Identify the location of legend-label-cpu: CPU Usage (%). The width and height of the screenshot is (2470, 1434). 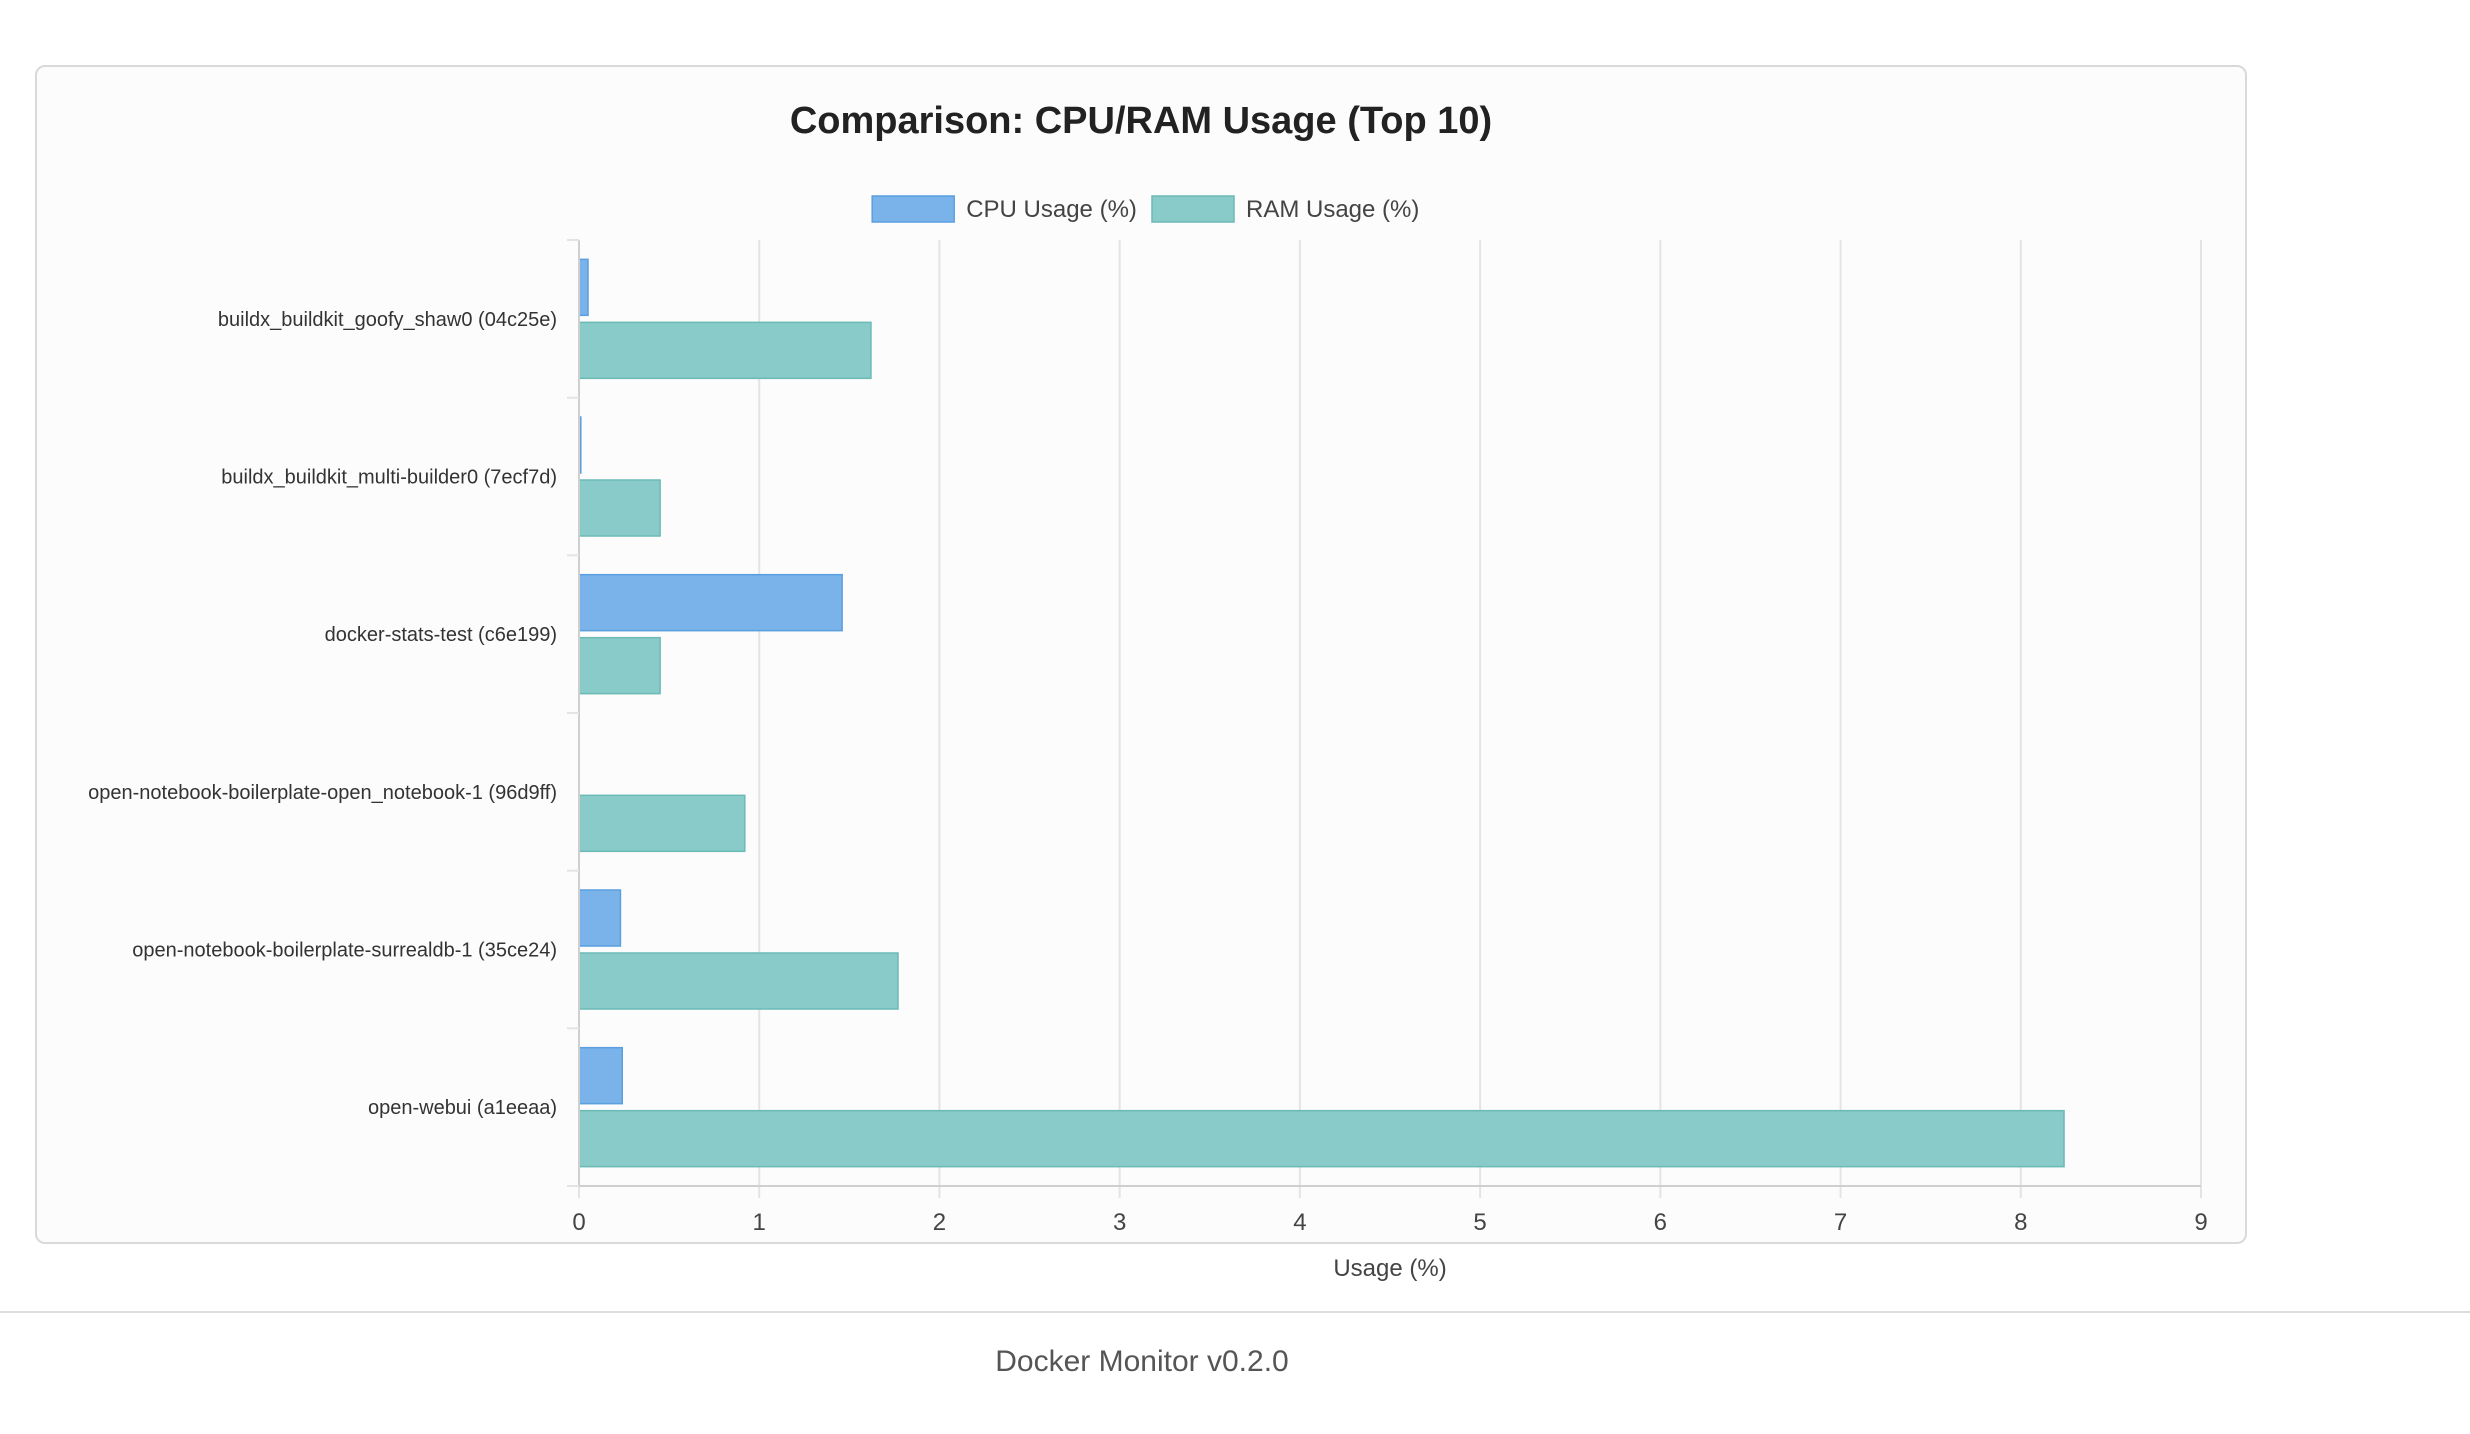
(1051, 209).